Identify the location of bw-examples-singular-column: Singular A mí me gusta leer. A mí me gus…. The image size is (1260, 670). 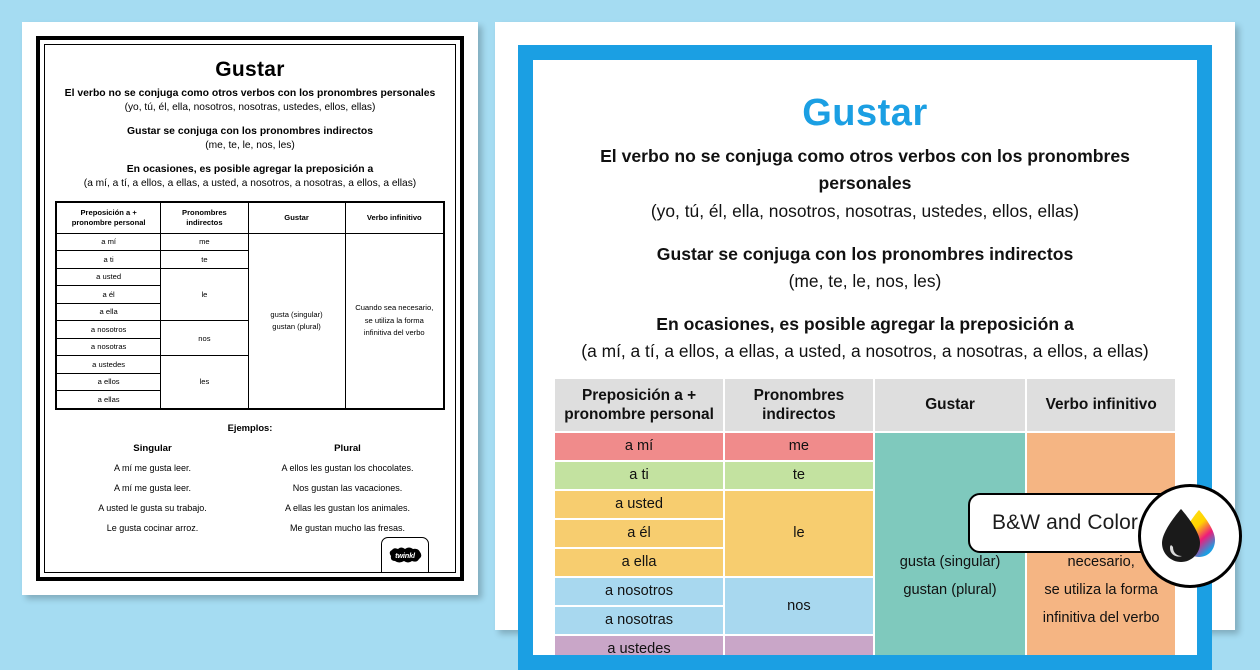
(152, 493).